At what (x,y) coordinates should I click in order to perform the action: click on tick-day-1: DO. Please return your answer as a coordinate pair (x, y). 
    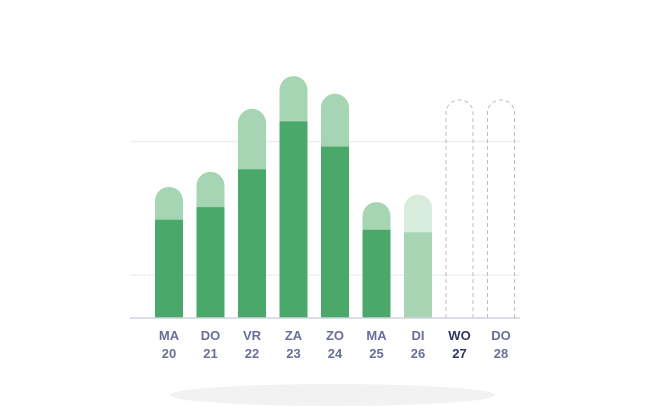
    Looking at the image, I should click on (211, 335).